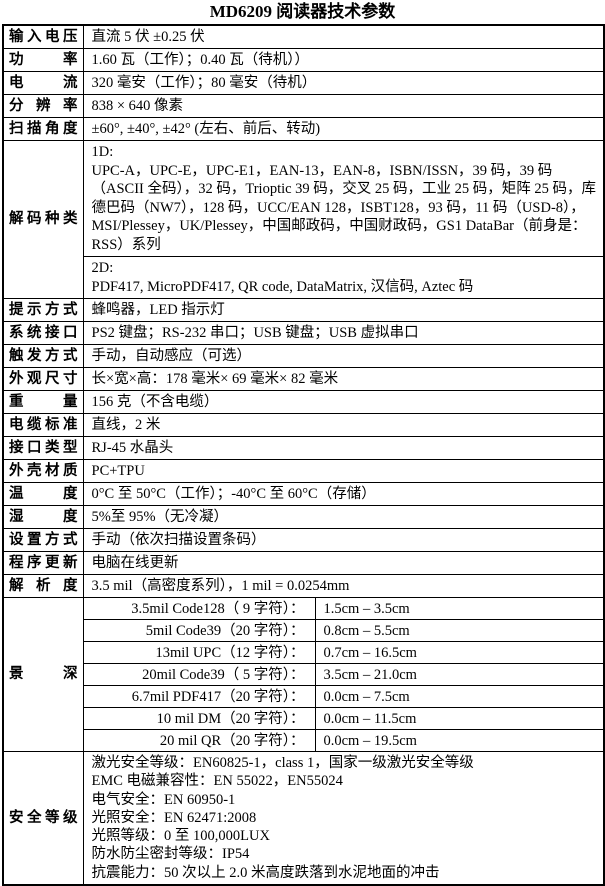 The width and height of the screenshot is (605, 886). Describe the element at coordinates (282, 763) in the screenshot. I see `safety-line: 激光安全等级：EN60825-1，class 1，国家一级激光安全等级` at that location.